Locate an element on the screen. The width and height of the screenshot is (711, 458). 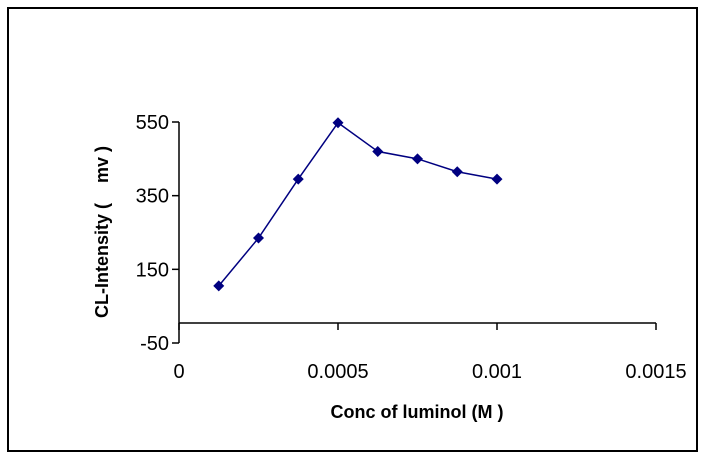
x-tick-label: 0.001 is located at coordinates (497, 372).